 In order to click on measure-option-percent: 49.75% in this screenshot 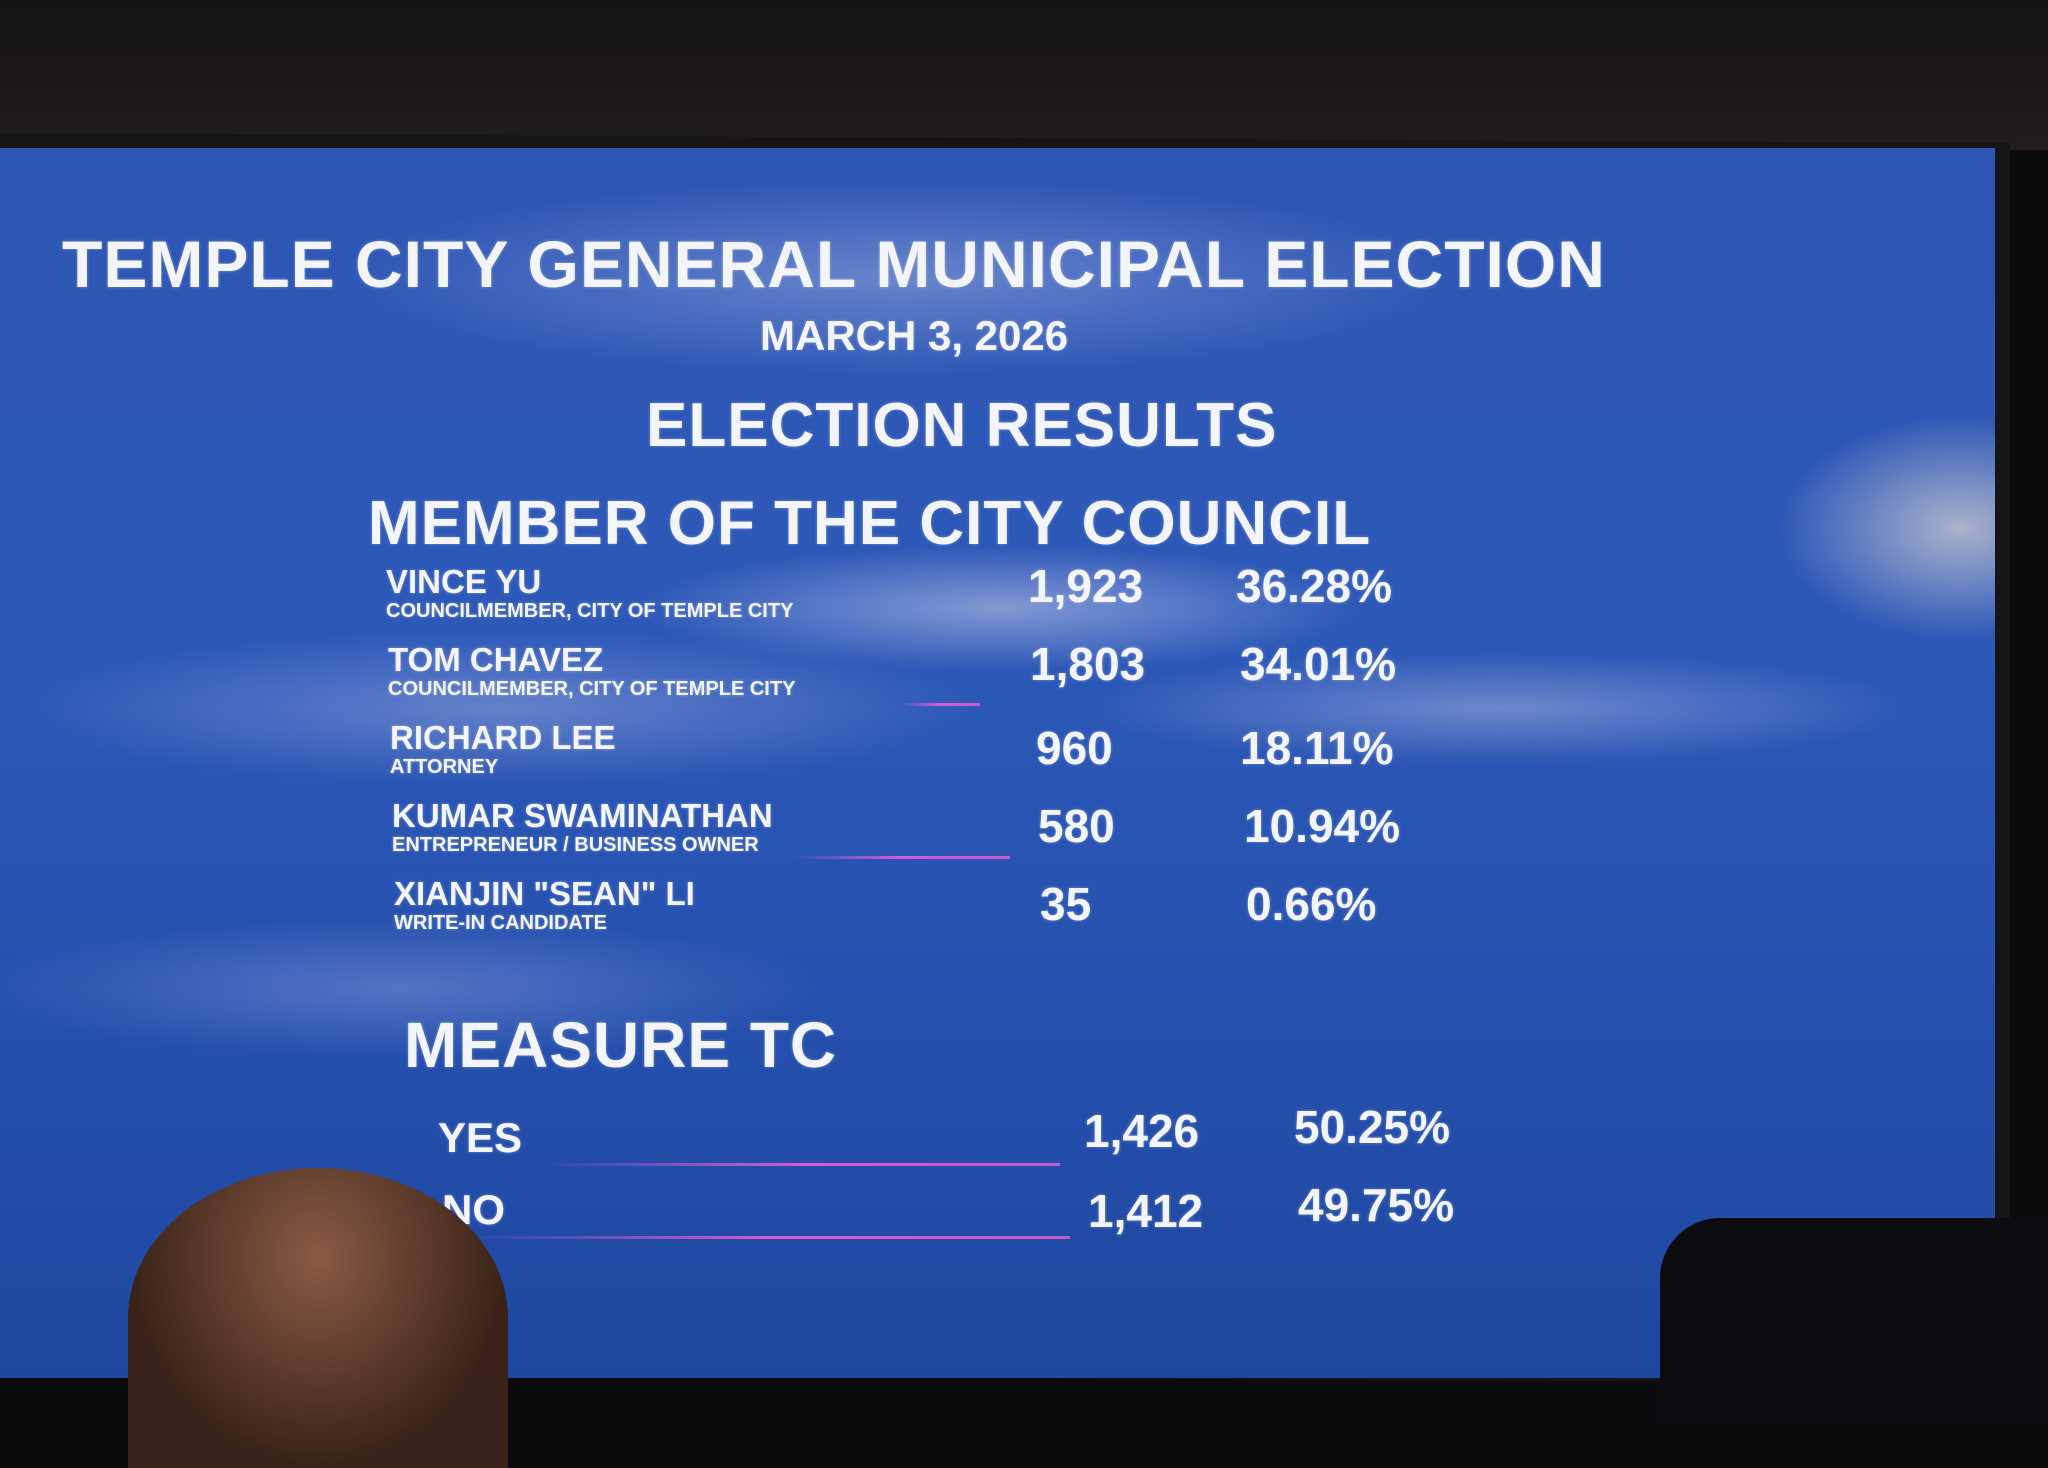, I will do `click(1376, 1205)`.